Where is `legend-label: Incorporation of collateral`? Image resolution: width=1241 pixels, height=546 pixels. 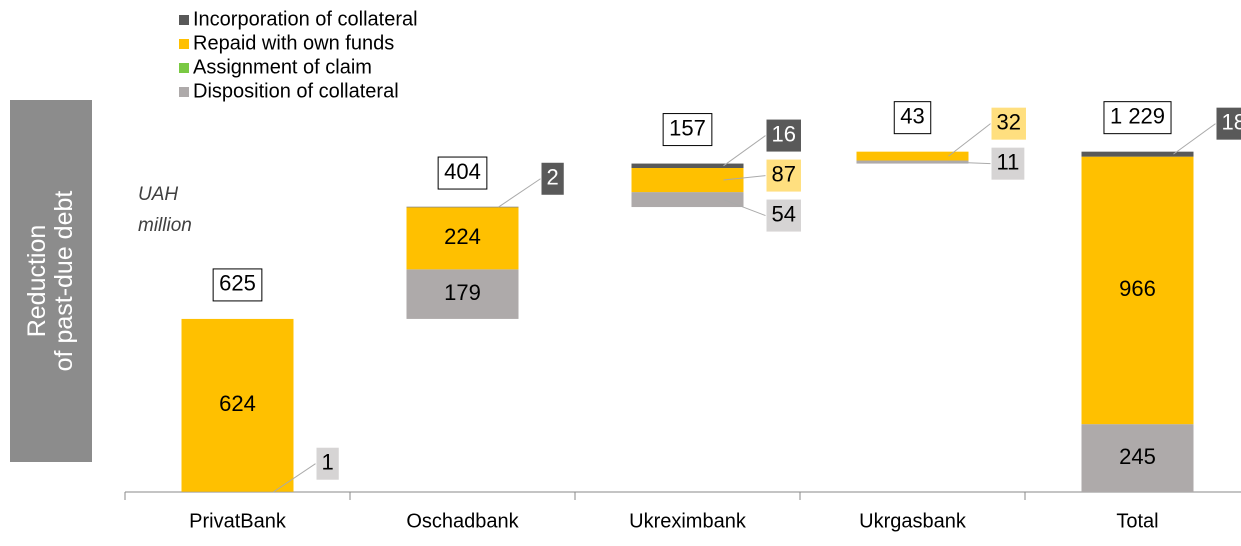 legend-label: Incorporation of collateral is located at coordinates (305, 19).